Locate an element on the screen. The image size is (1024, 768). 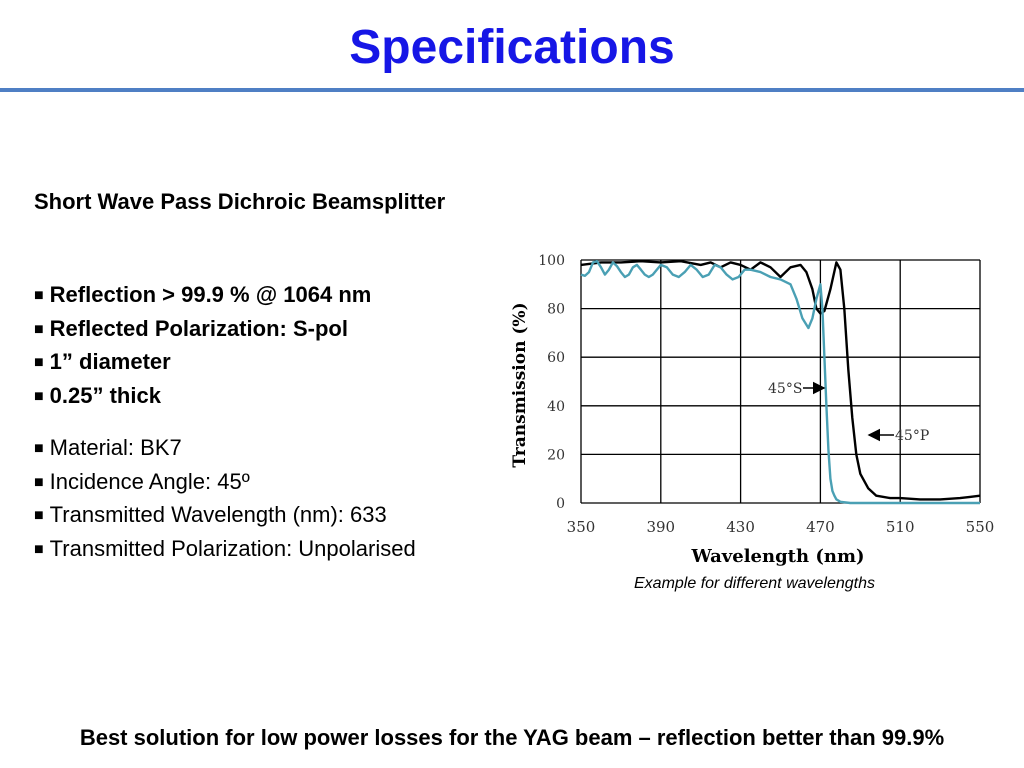
annotation-45s-label: 45°S is located at coordinates (785, 389).